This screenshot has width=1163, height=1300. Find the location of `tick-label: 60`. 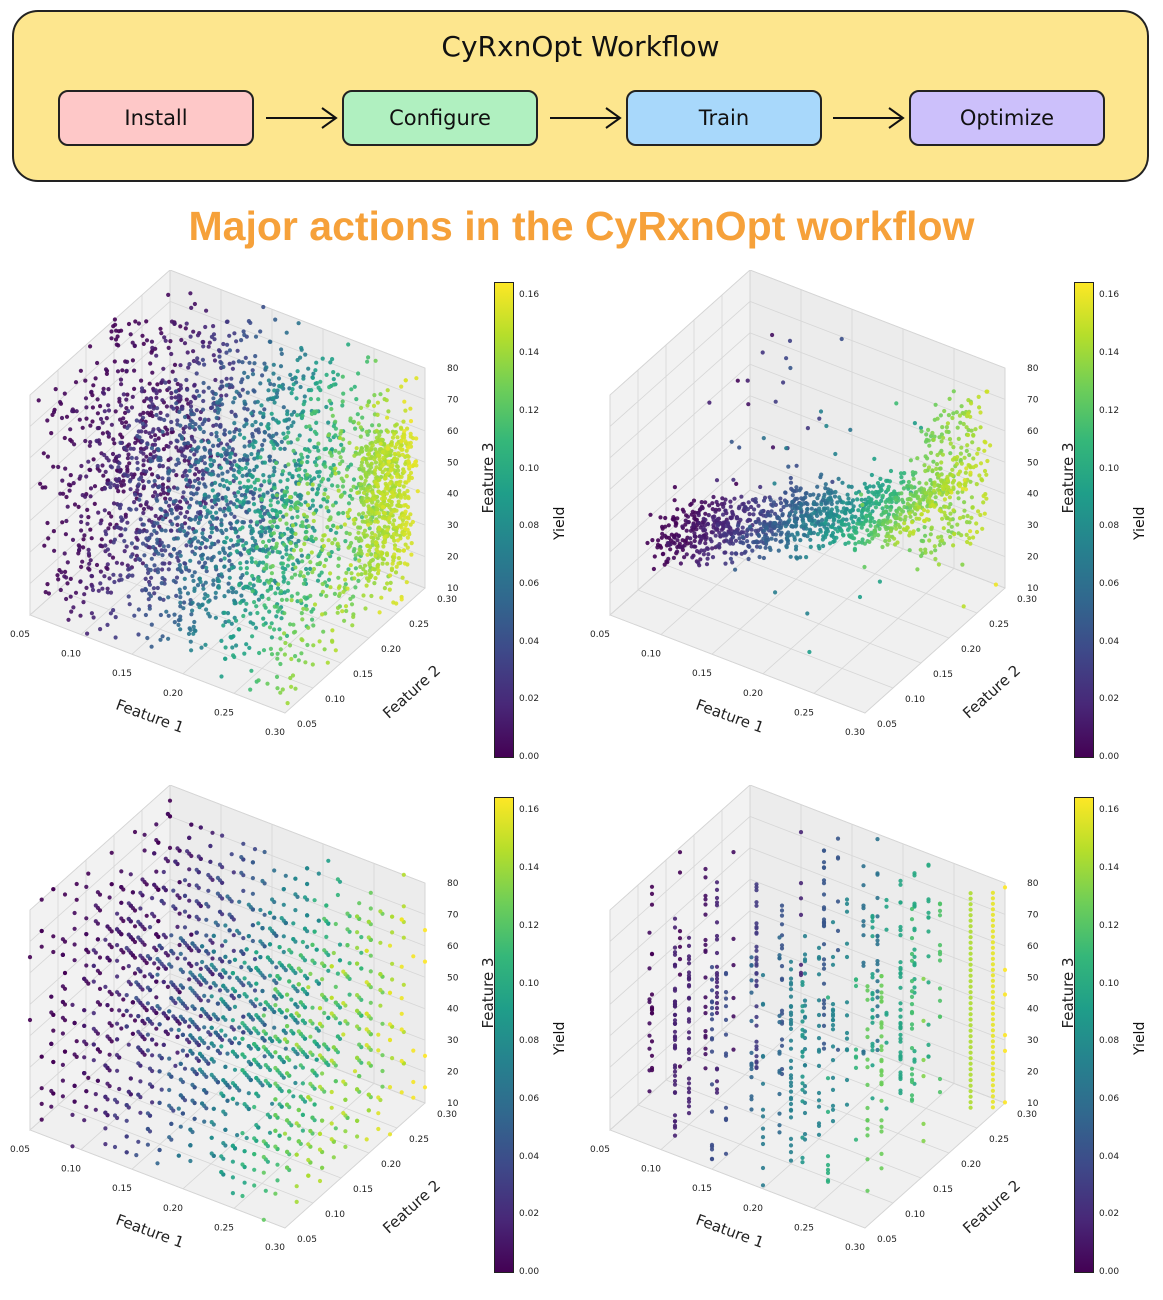

tick-label: 60 is located at coordinates (1033, 432).